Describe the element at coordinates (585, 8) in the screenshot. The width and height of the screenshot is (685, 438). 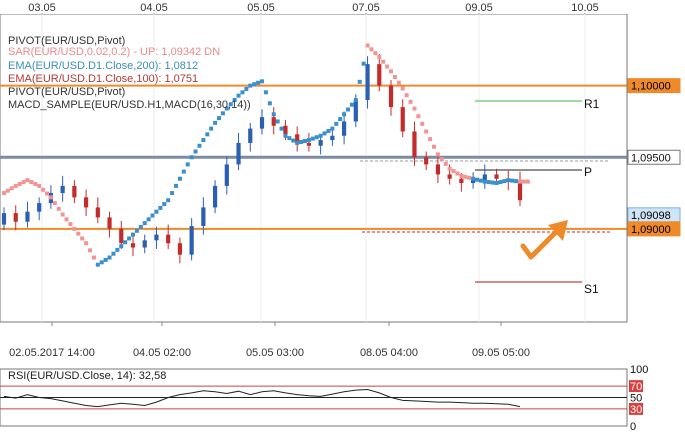
I see `top-date-label: 10.05` at that location.